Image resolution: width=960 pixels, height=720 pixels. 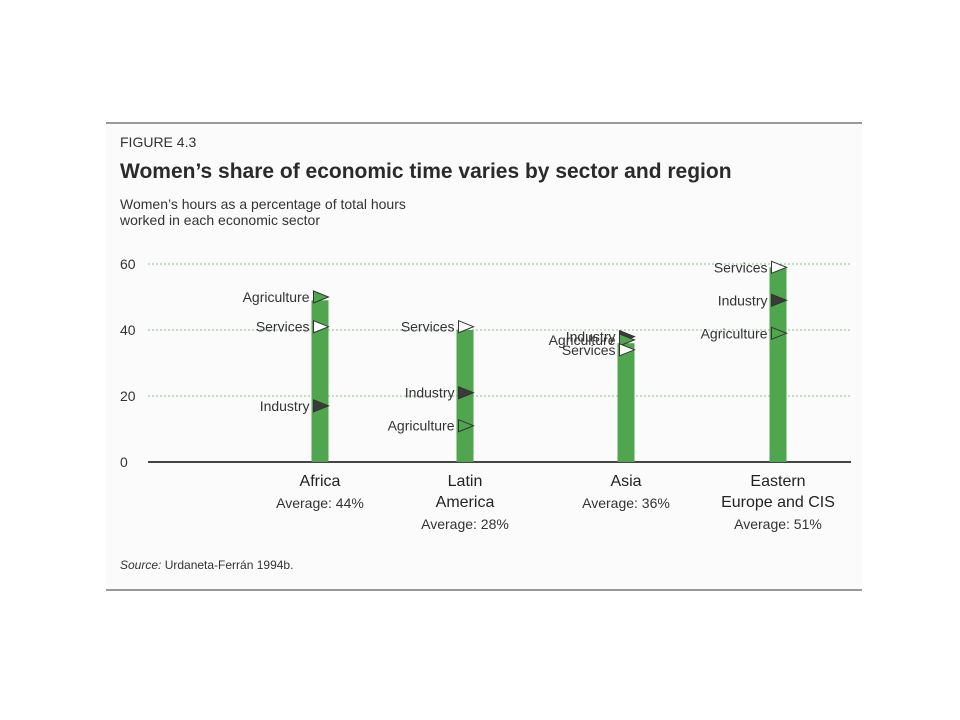 What do you see at coordinates (465, 481) in the screenshot?
I see `category-label: Latin` at bounding box center [465, 481].